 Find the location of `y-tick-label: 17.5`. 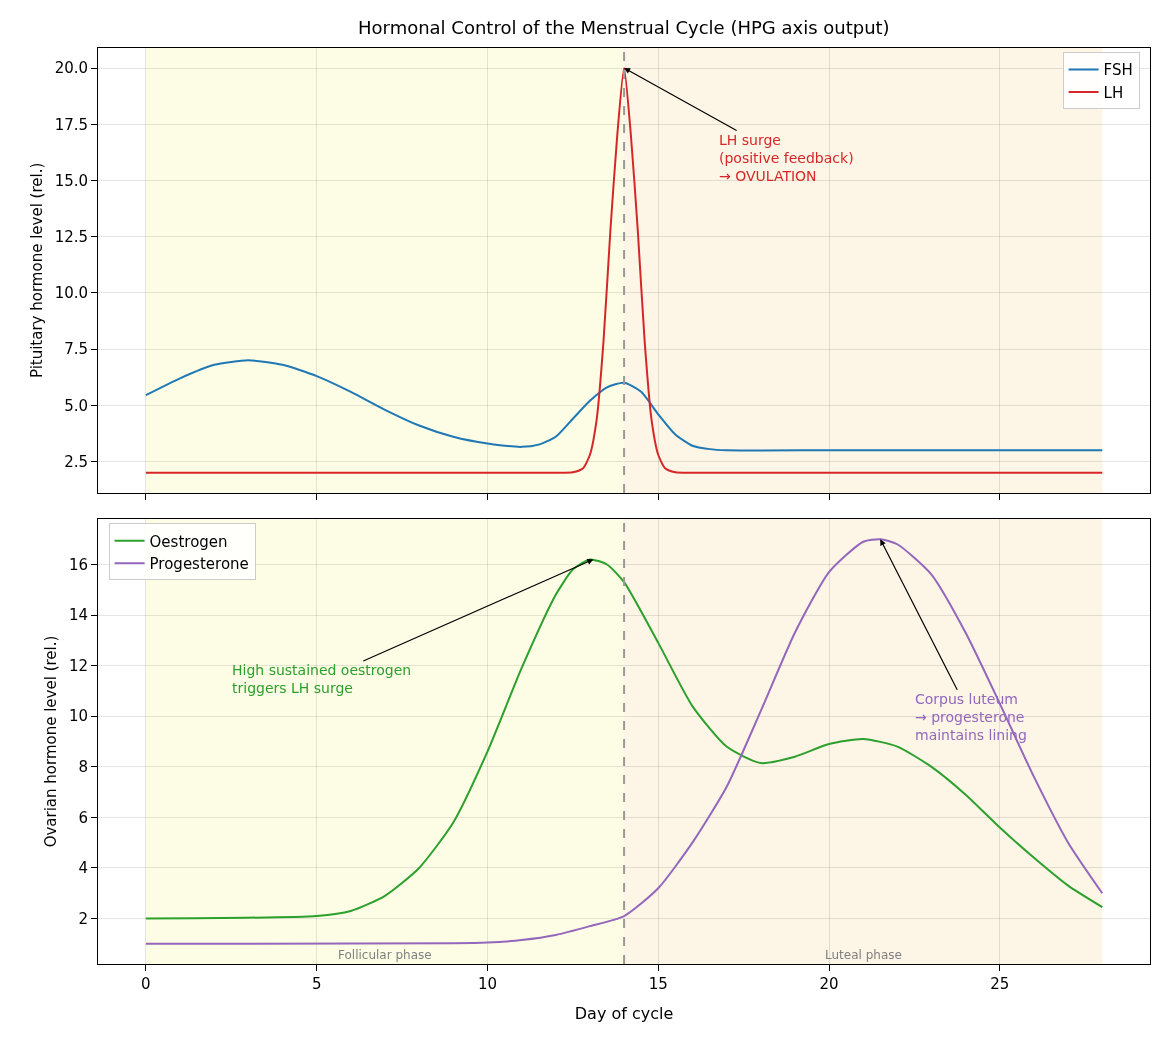

y-tick-label: 17.5 is located at coordinates (71, 124).